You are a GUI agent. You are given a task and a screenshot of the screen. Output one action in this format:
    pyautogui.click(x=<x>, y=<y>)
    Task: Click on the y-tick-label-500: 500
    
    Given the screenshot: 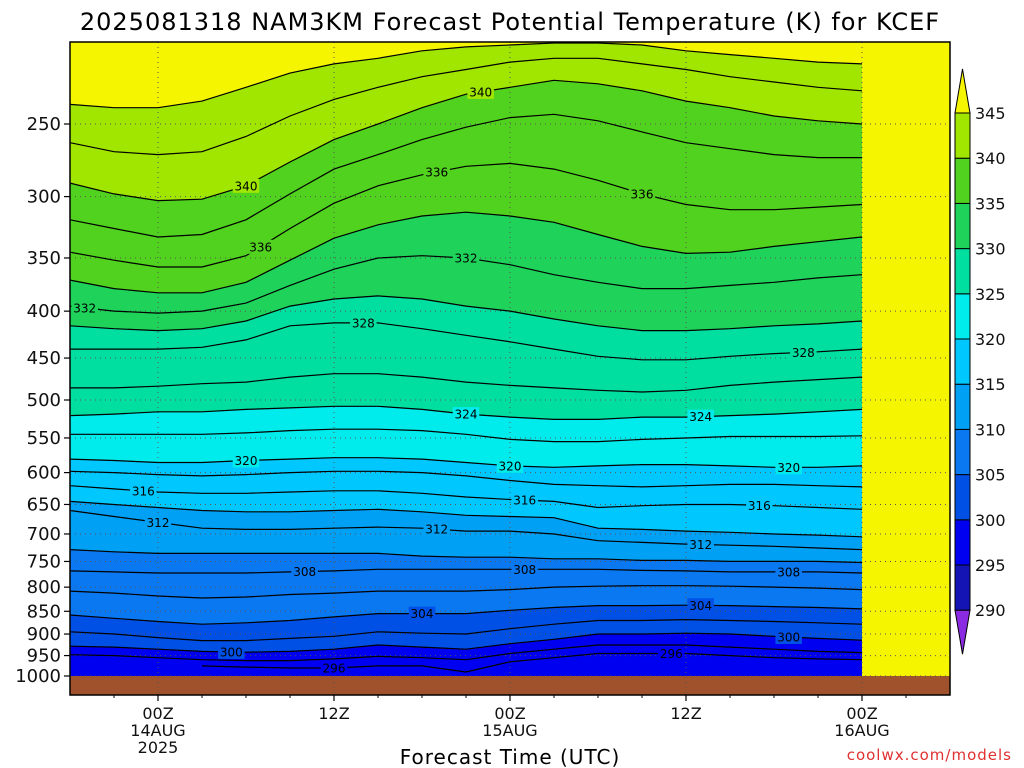 What is the action you would take?
    pyautogui.click(x=44, y=400)
    